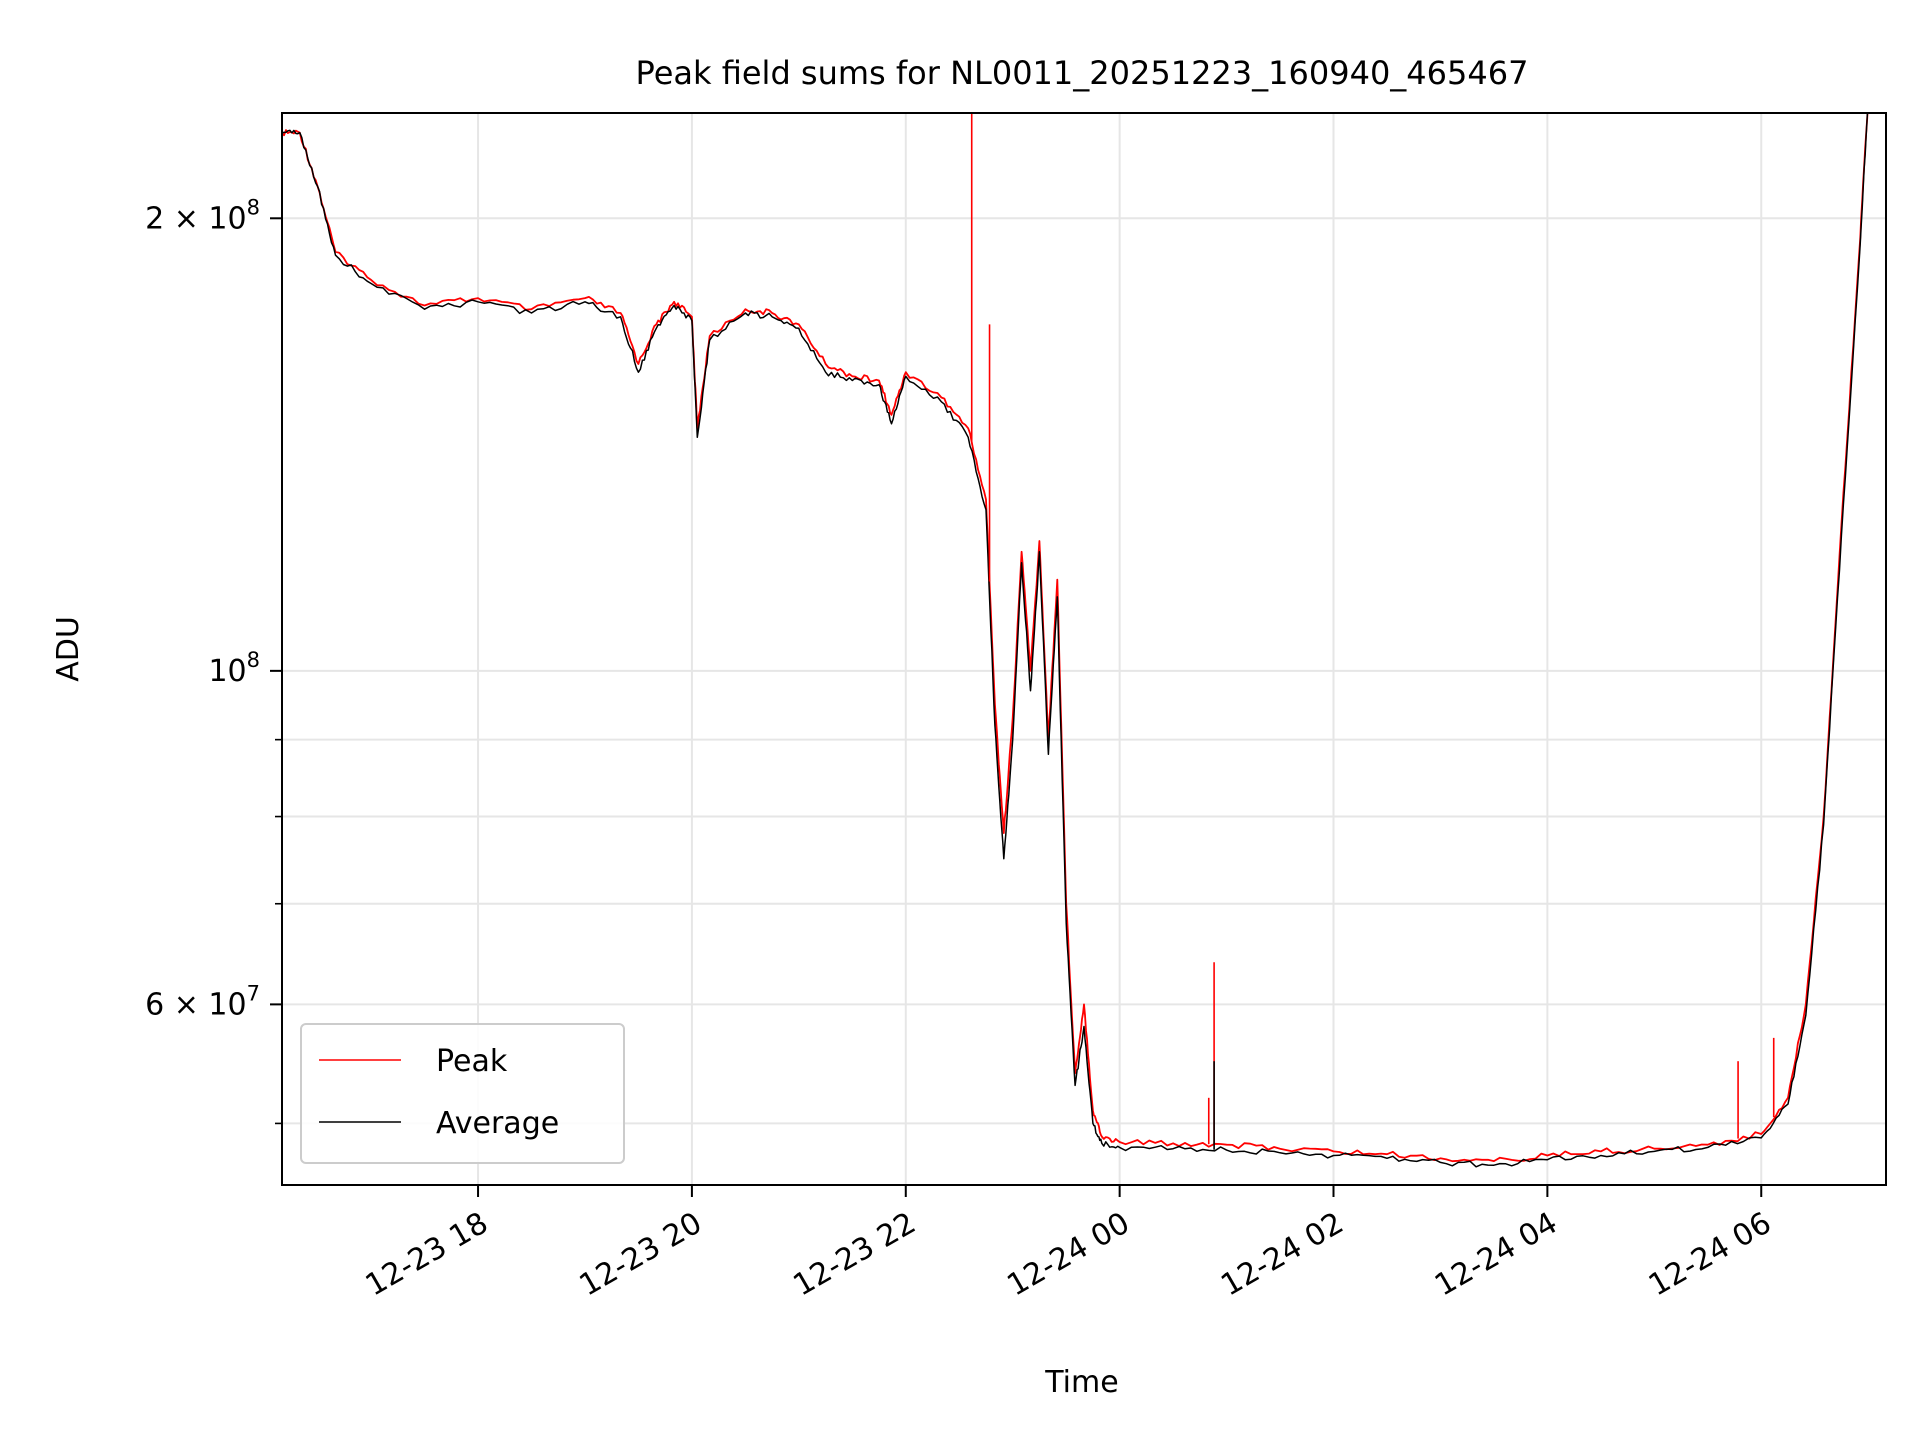 This screenshot has width=1920, height=1440. I want to click on y-axis: 2 × 108 108 6 × 107, so click(213, 660).